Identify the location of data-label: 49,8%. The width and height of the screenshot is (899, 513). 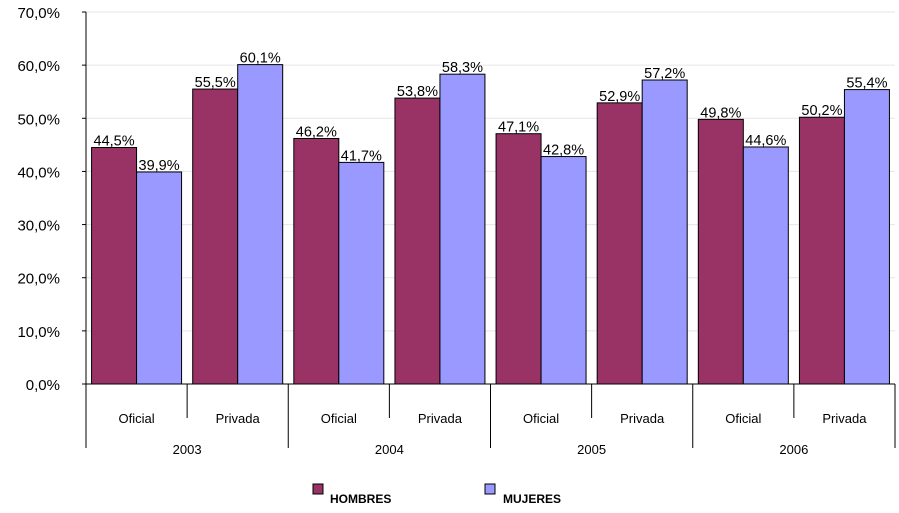
(720, 113).